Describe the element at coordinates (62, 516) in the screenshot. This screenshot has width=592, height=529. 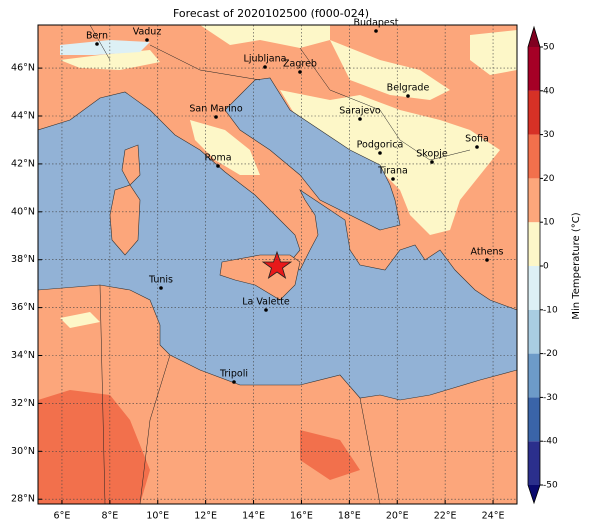
I see `x-tick-label: 6°E` at that location.